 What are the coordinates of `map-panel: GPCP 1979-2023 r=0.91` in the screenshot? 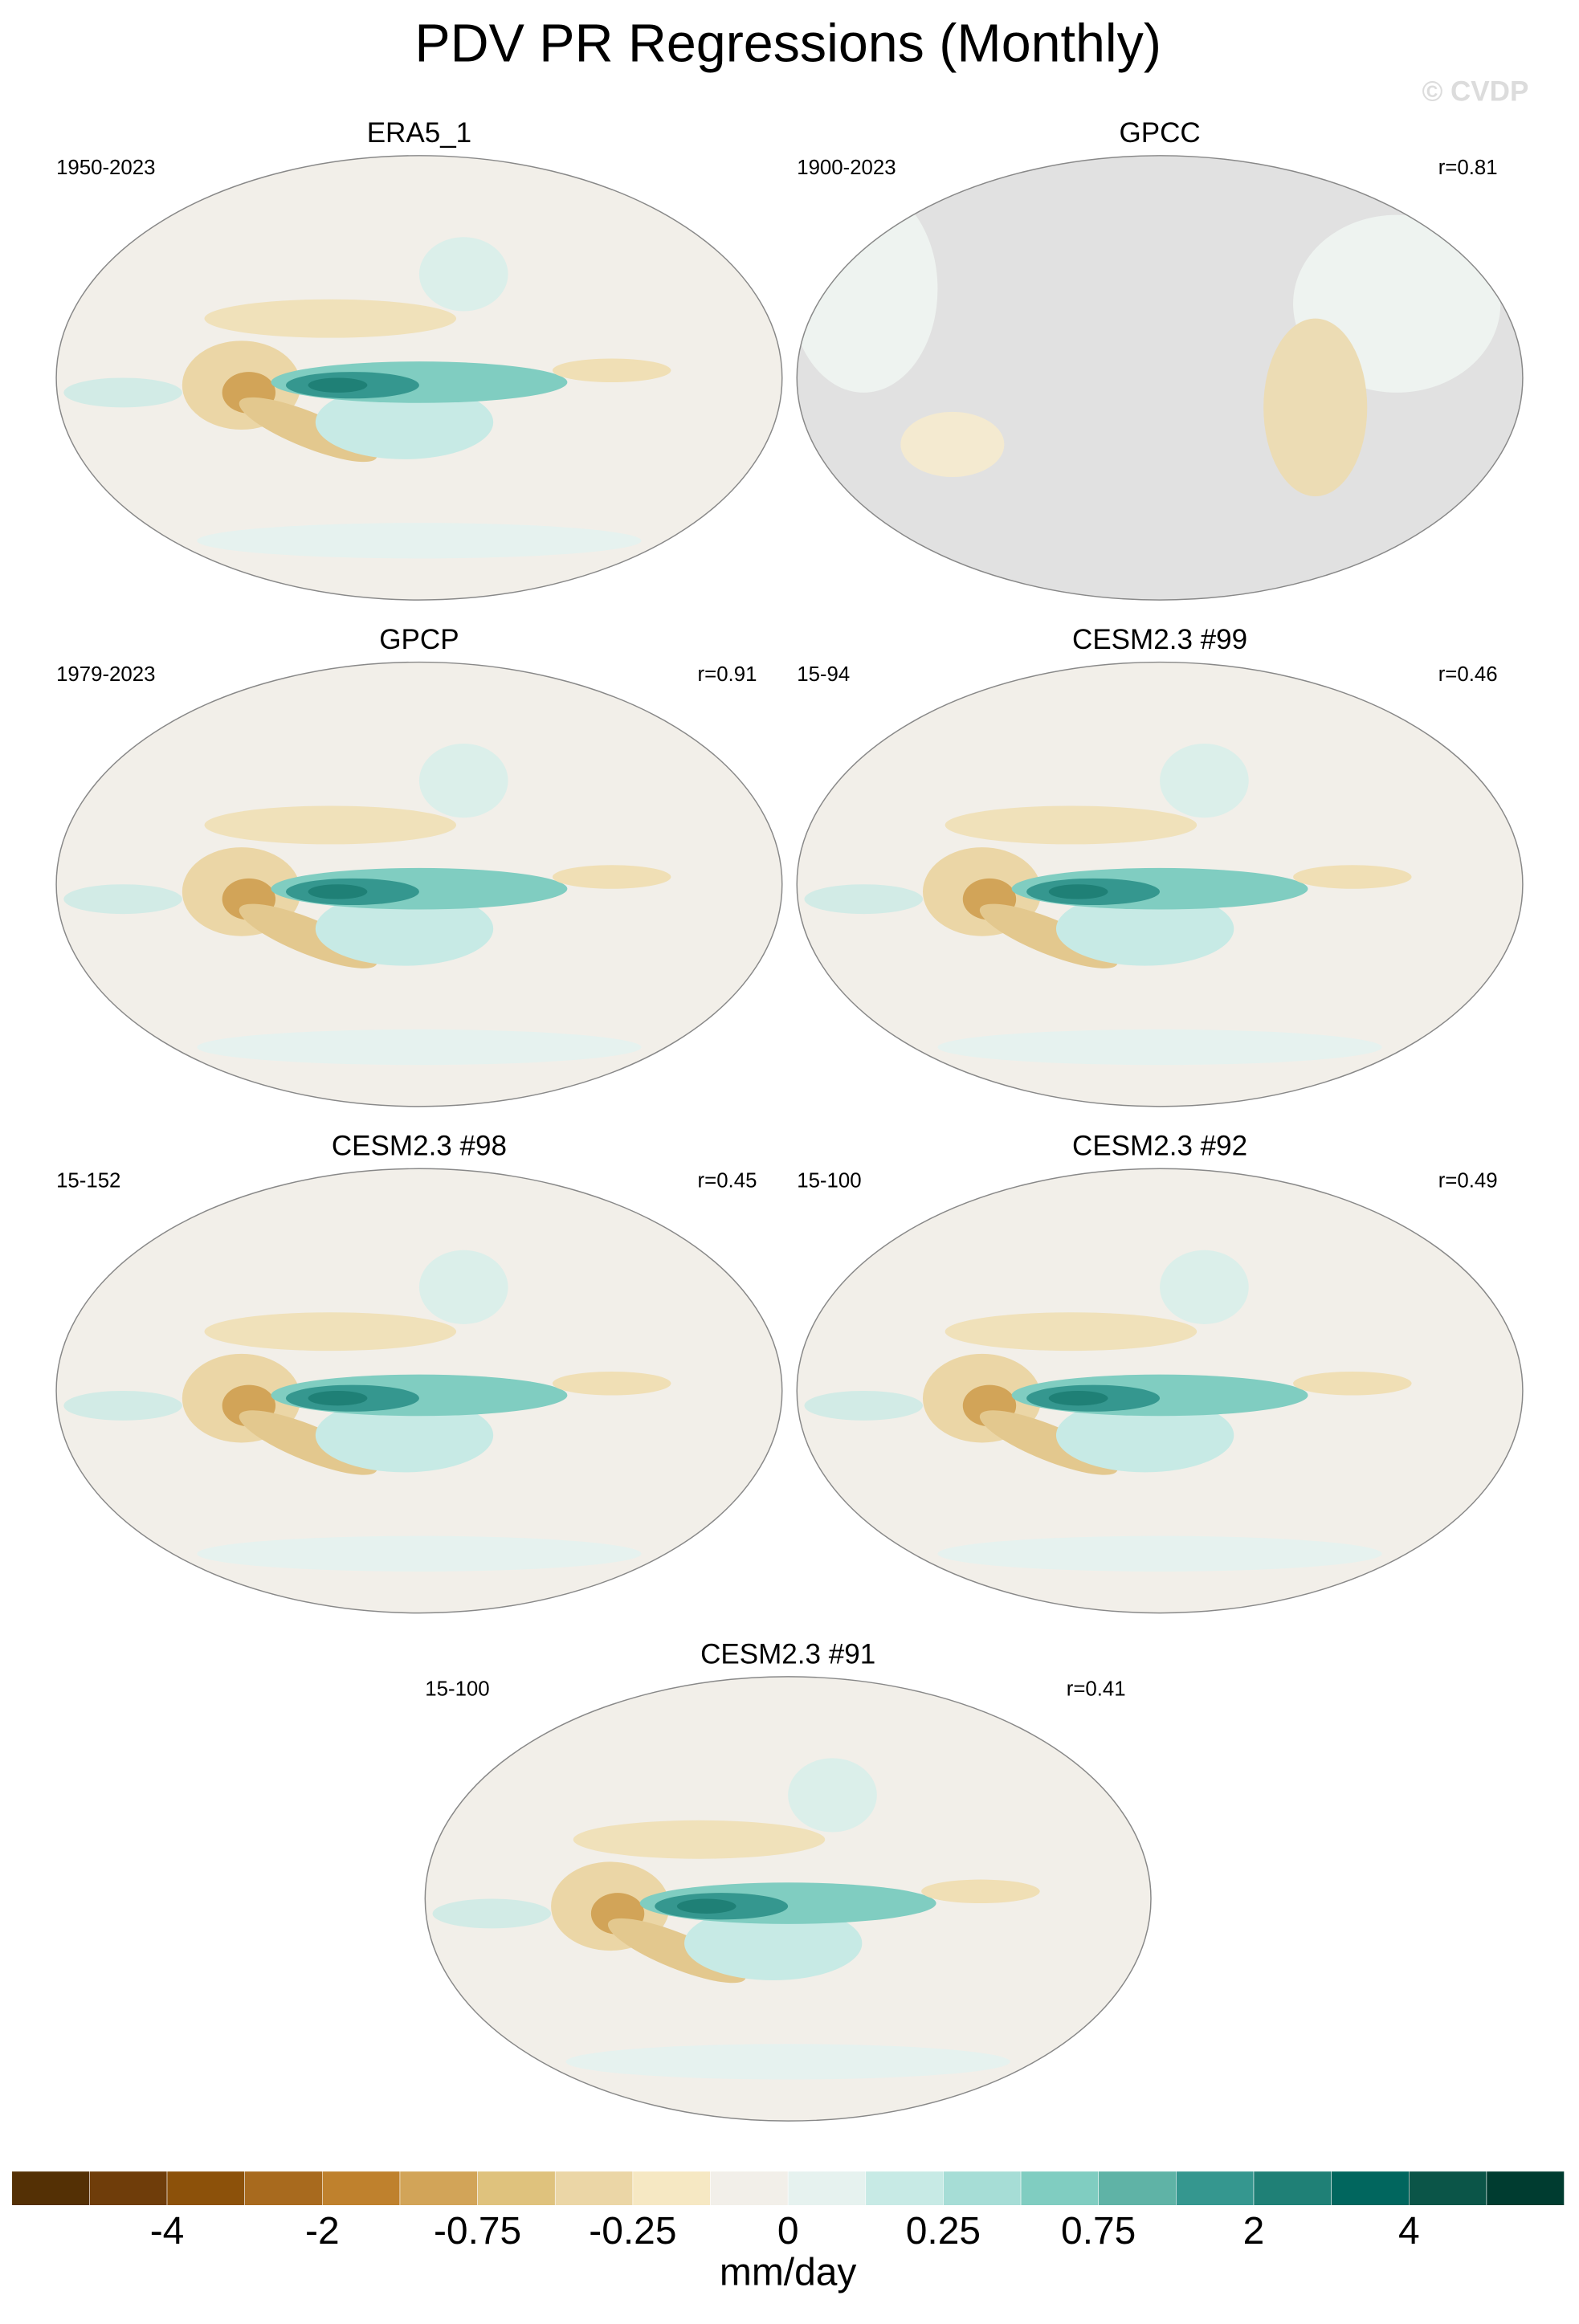 It's located at (419, 866).